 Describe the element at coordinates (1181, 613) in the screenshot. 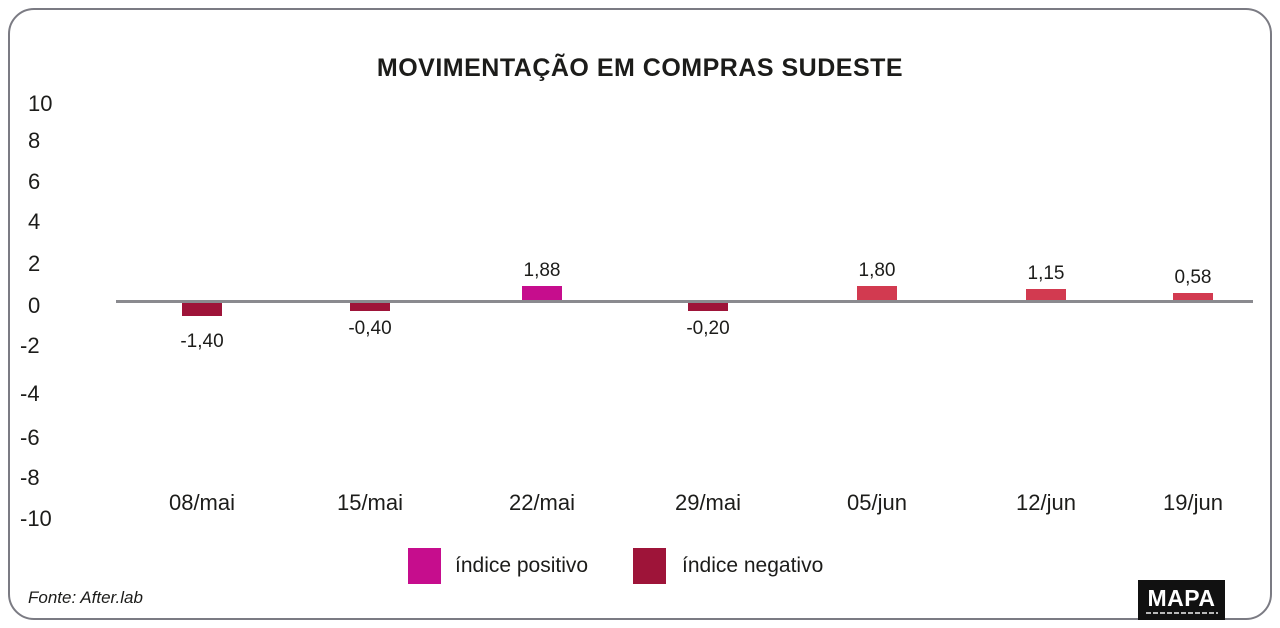

I see `mapa-logo-tagline` at that location.